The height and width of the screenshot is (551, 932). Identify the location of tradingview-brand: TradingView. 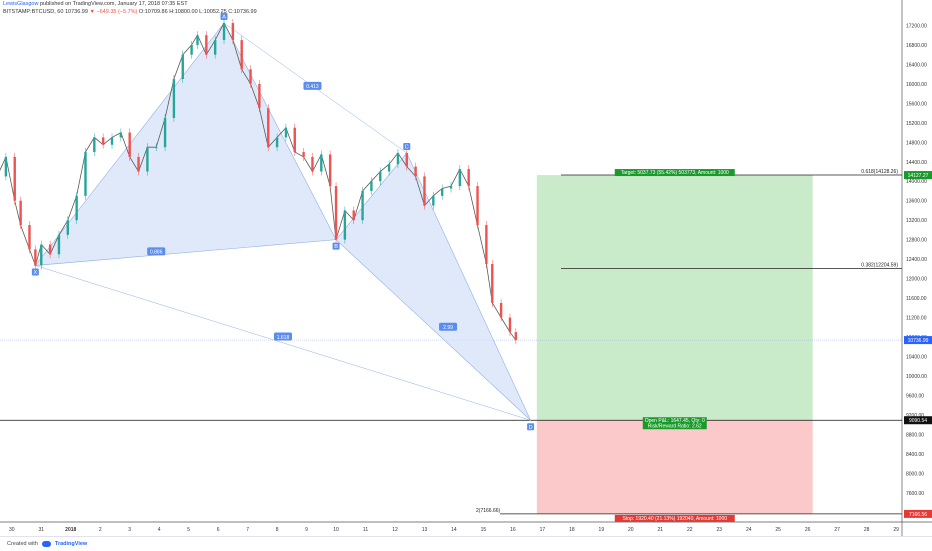
(71, 544).